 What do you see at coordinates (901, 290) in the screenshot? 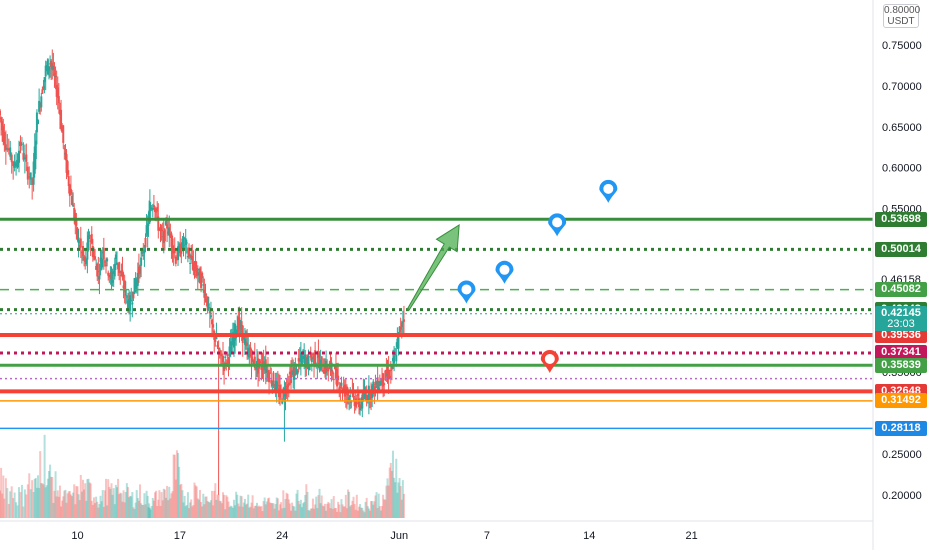
I see `price-tag: 0.45082` at bounding box center [901, 290].